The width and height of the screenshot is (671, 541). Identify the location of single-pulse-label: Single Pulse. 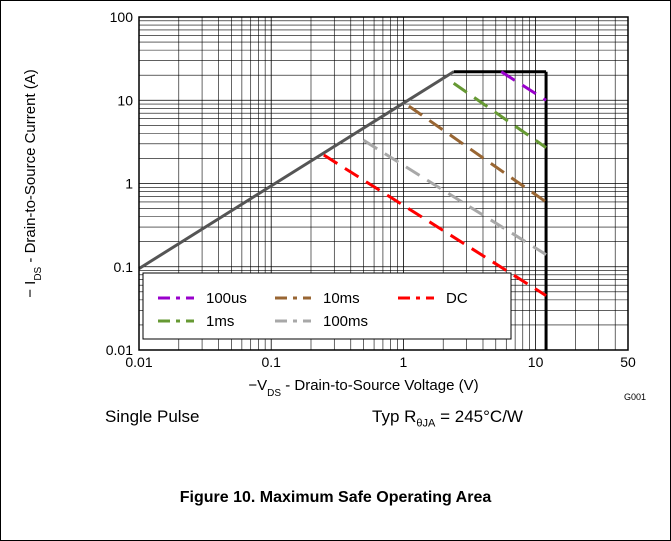
(152, 416).